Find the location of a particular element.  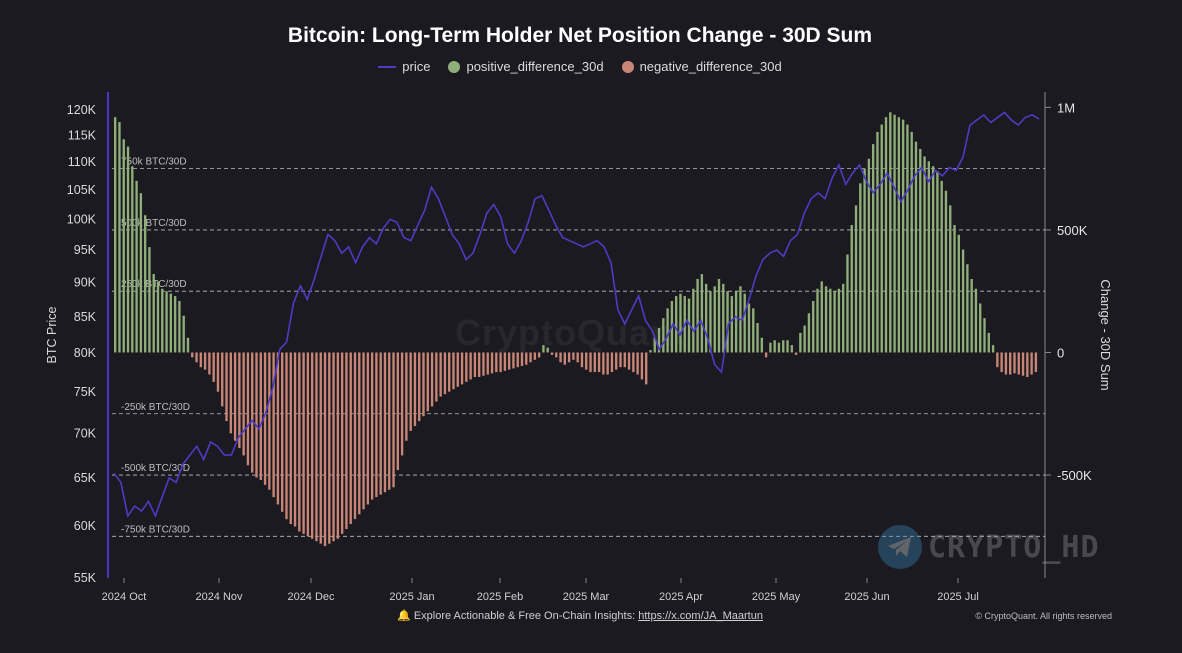

left-tick-label: 105K is located at coordinates (82, 190).